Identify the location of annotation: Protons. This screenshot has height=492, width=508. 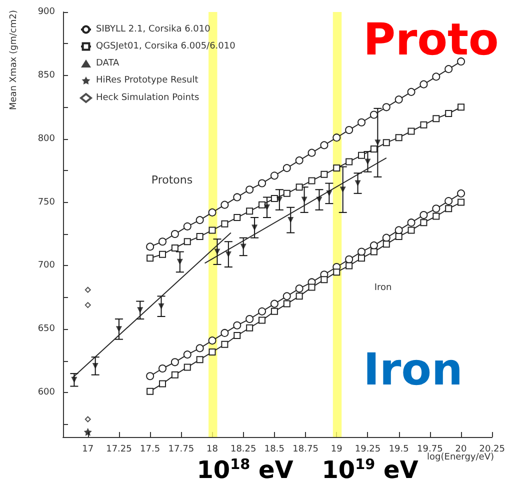
(172, 180).